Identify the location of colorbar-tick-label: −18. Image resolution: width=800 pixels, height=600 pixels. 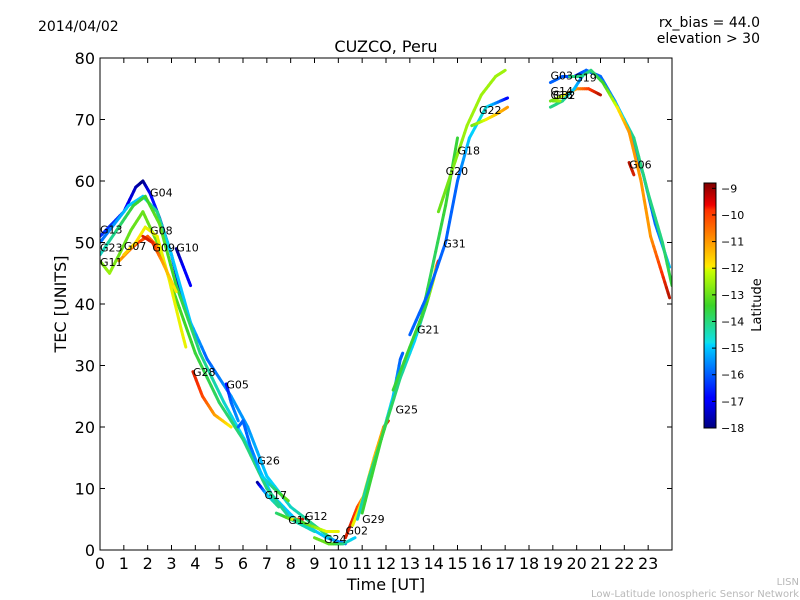
(732, 428).